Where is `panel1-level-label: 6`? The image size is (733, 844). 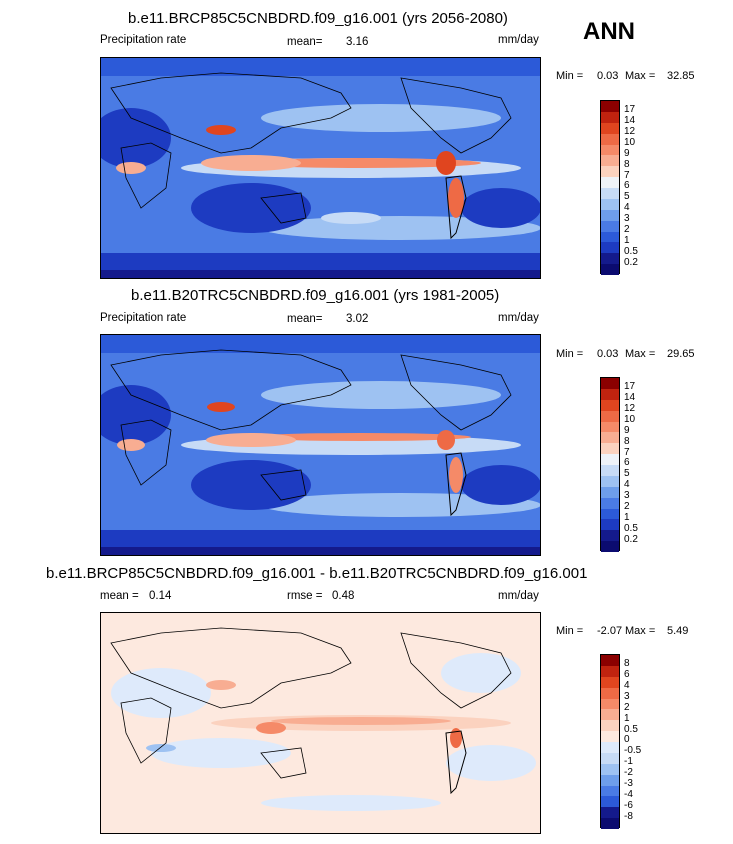 panel1-level-label: 6 is located at coordinates (627, 185).